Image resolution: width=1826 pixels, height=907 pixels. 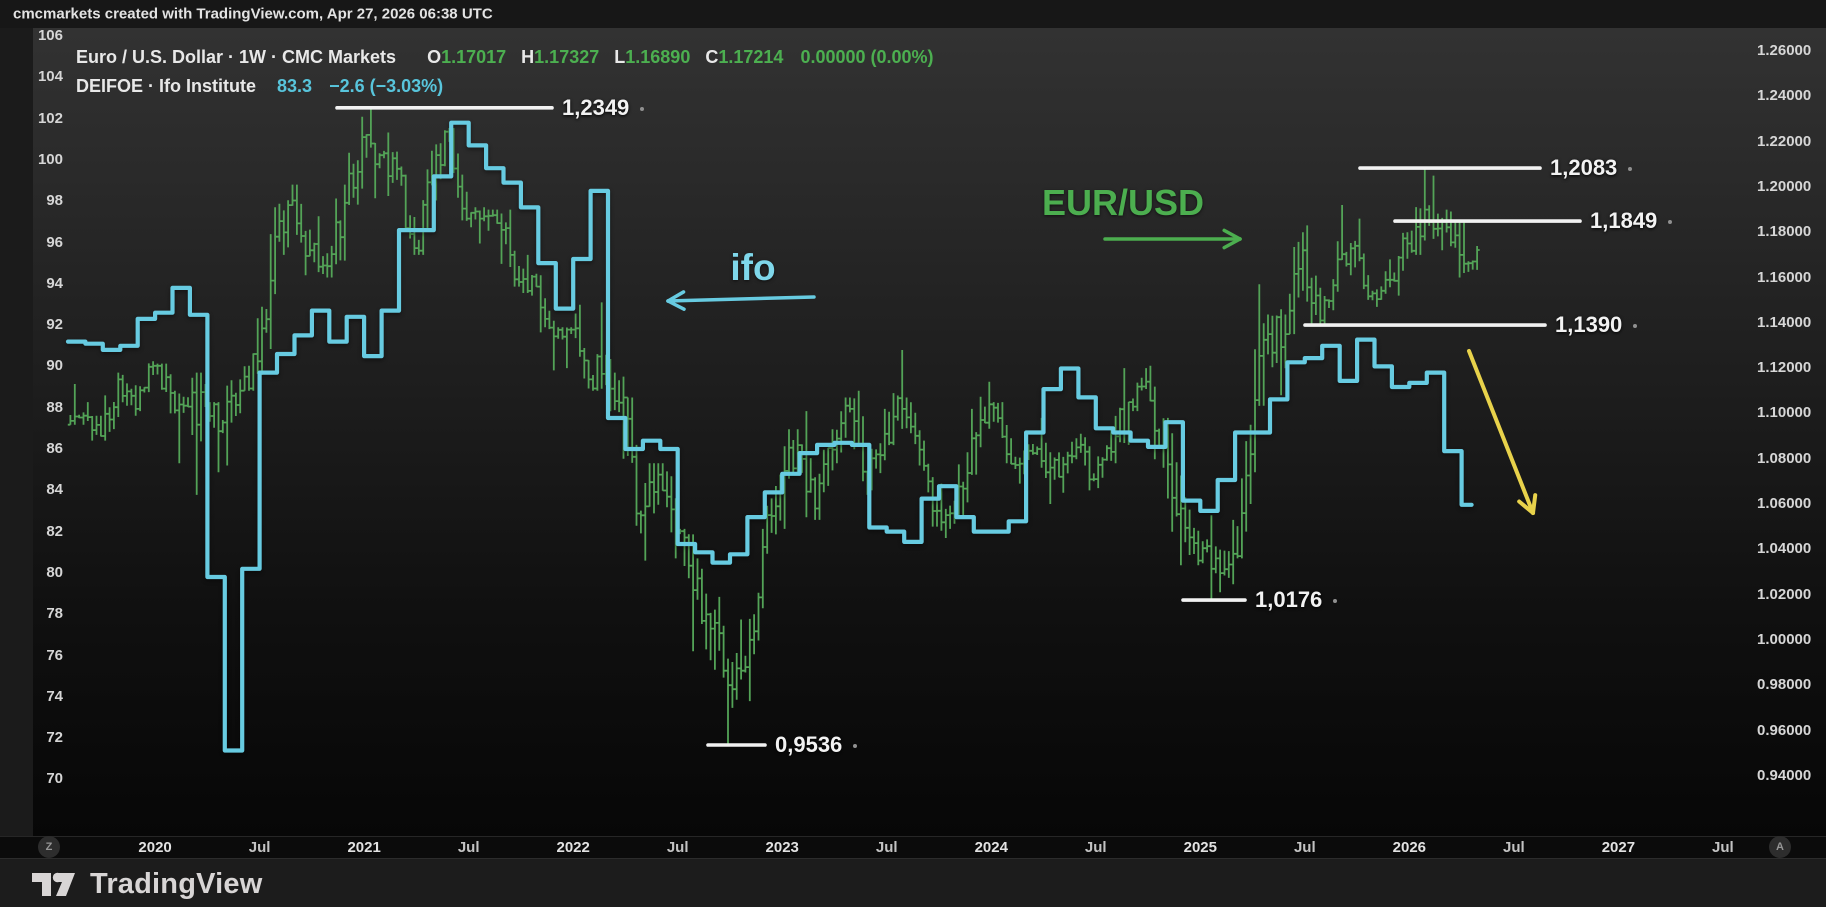 I want to click on right-axis-tick: 1.10000, so click(x=1784, y=413).